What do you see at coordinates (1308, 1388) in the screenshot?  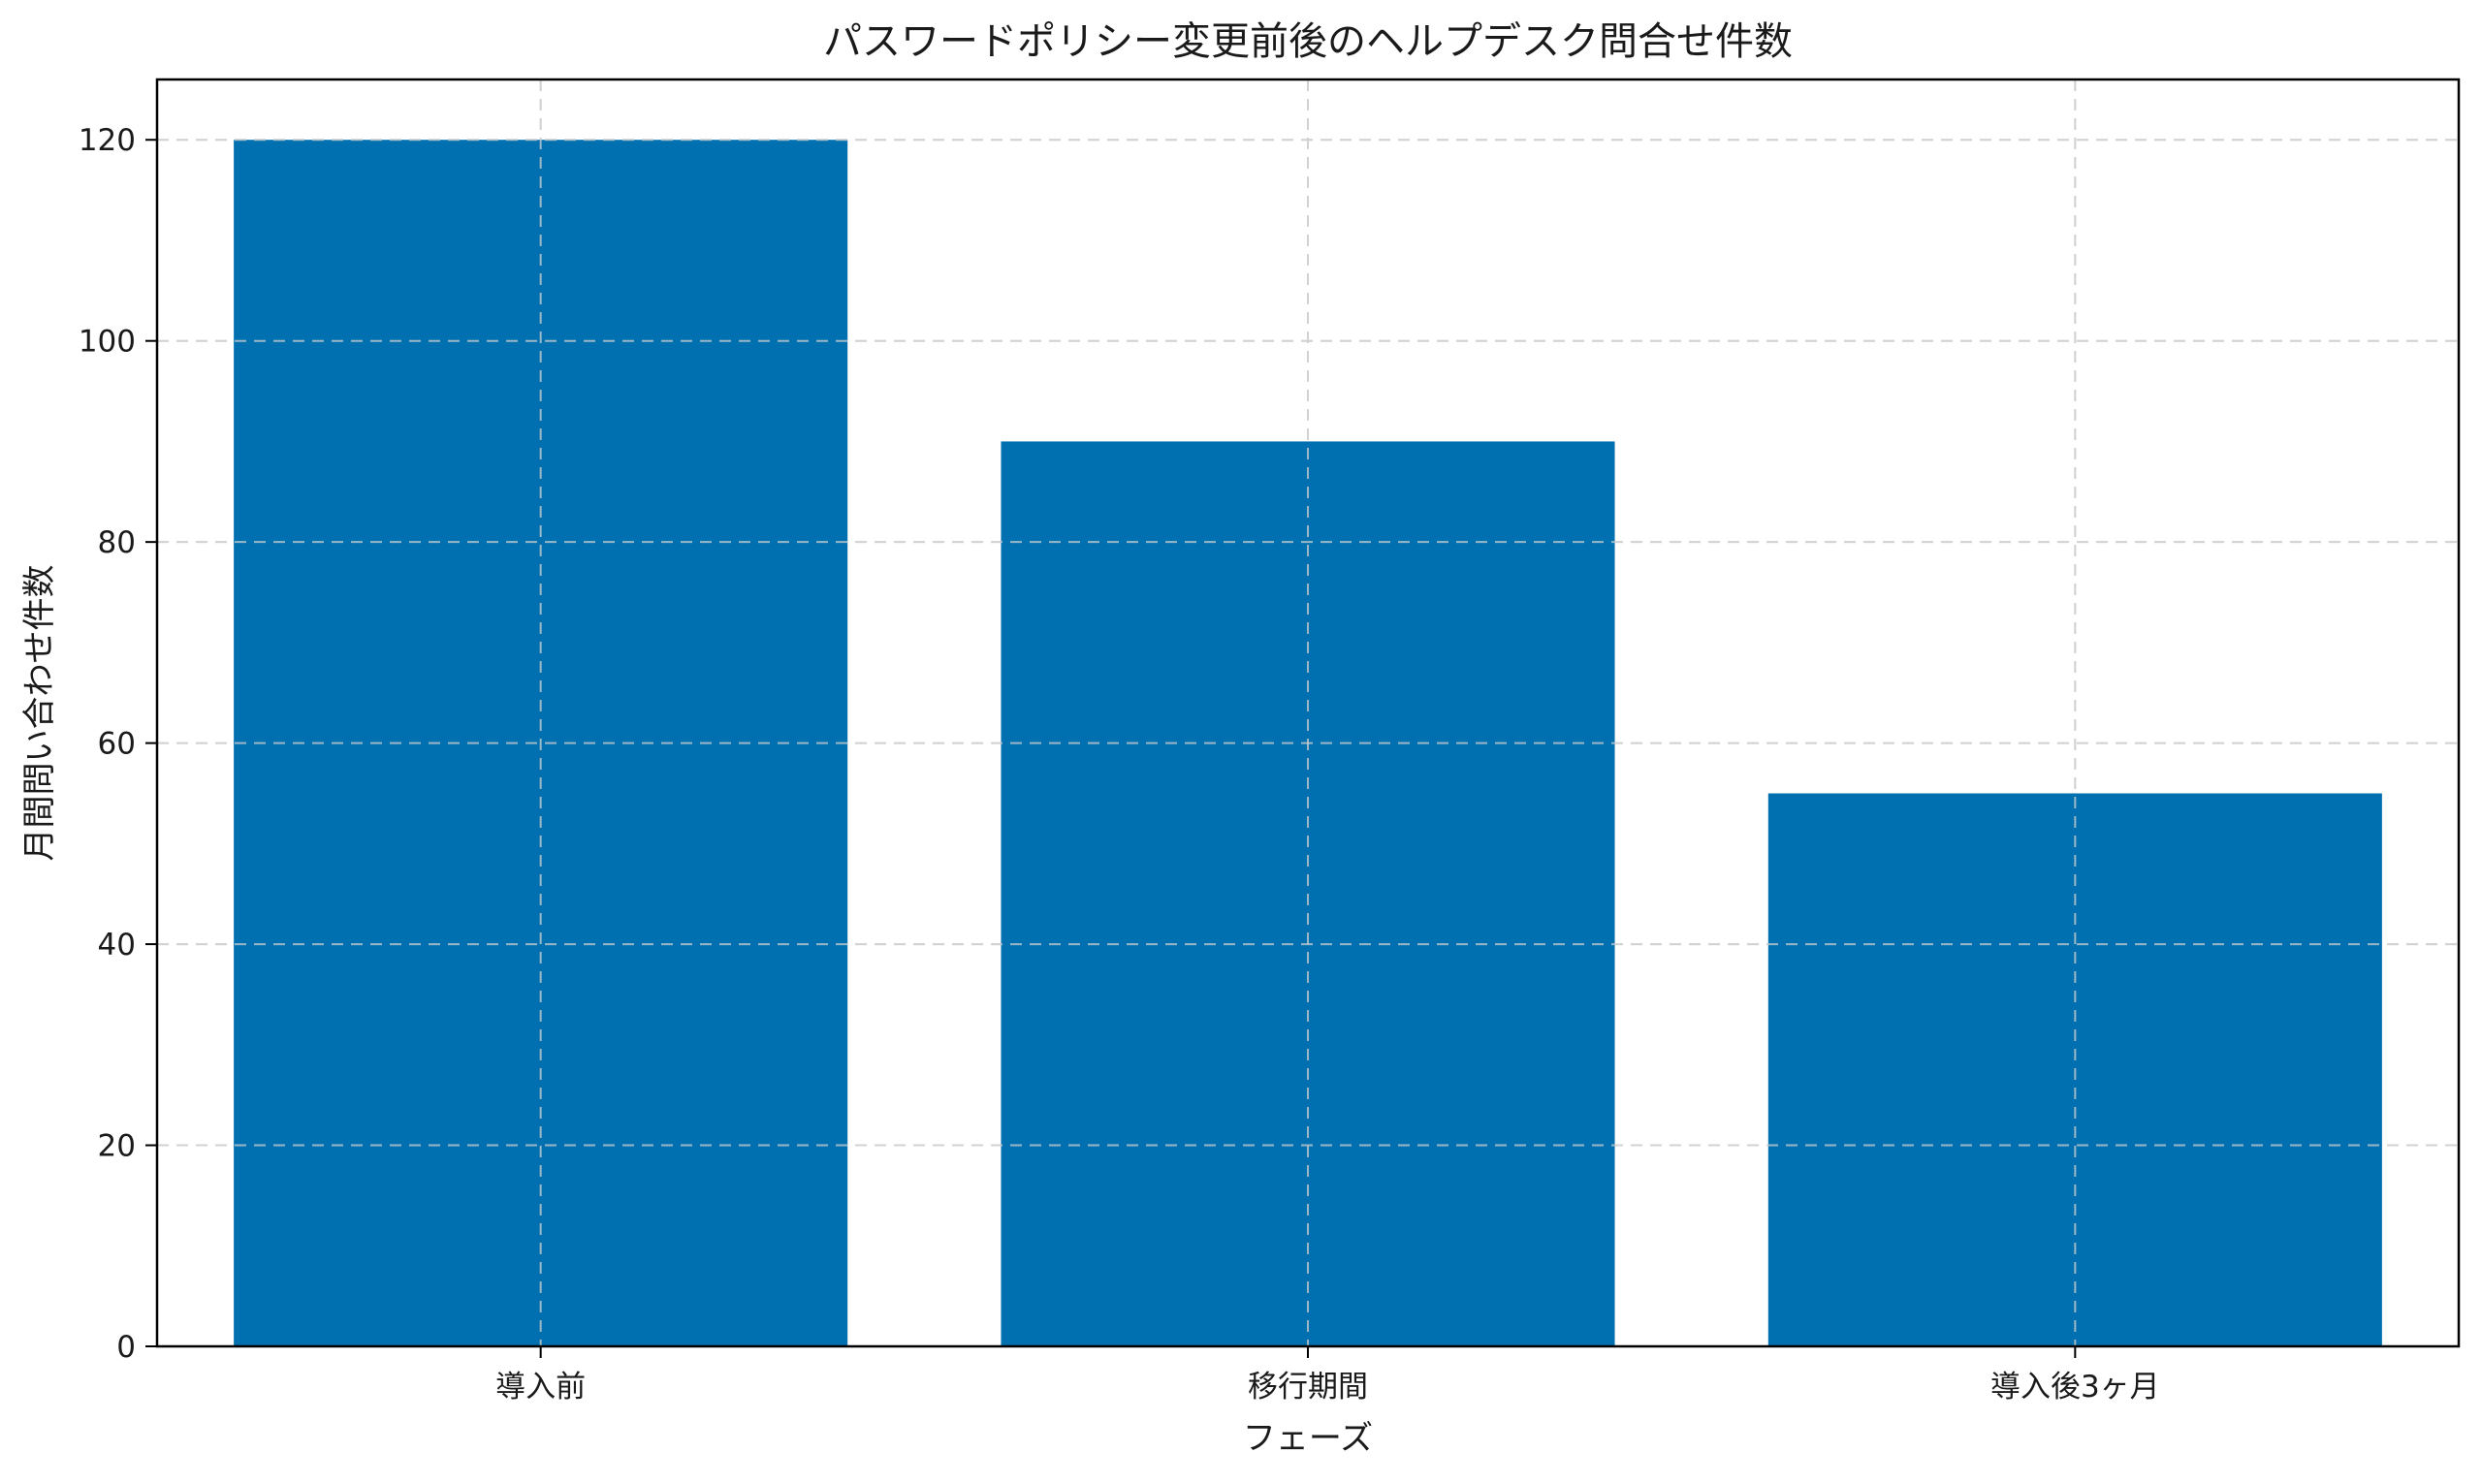 I see `x-tick-label: 移行期間` at bounding box center [1308, 1388].